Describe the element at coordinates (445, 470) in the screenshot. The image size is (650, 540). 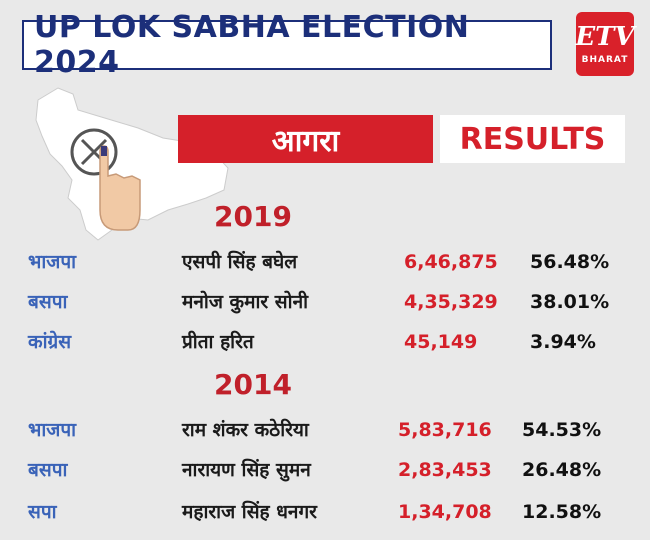
I see `vote-count: 2,83,453` at that location.